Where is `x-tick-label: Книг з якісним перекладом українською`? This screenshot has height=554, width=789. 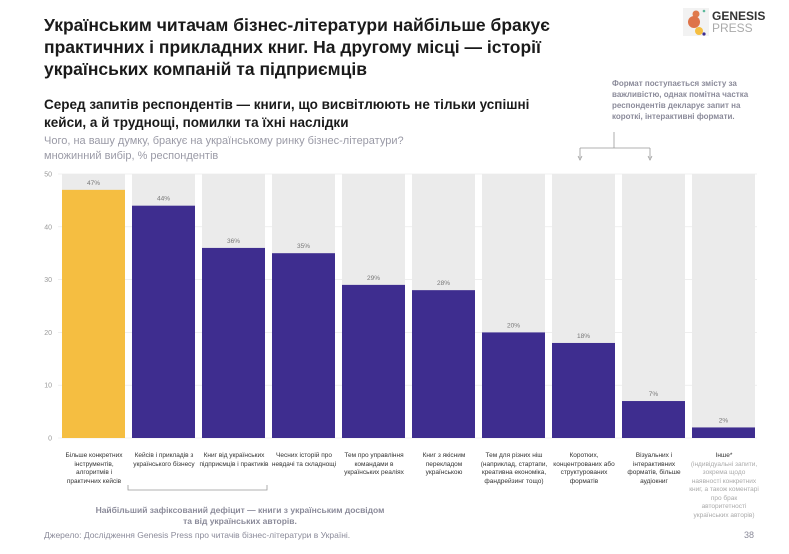
x-tick-label: Книг з якісним перекладом українською is located at coordinates (444, 465).